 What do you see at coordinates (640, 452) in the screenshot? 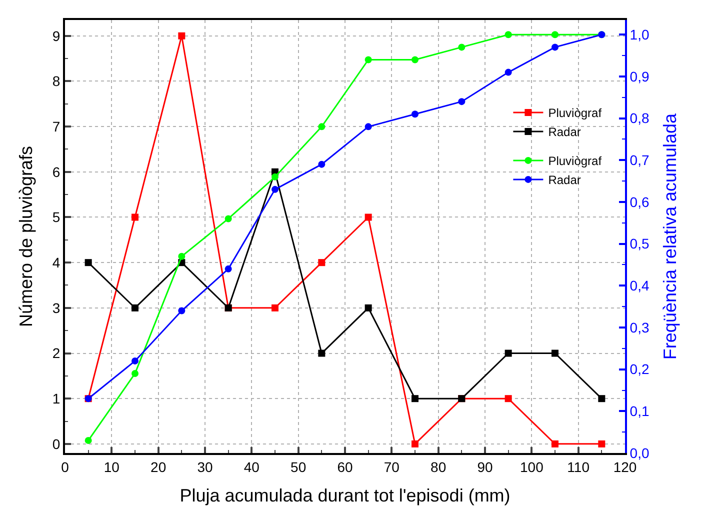
I see `y2-tick-label: 0,0` at bounding box center [640, 452].